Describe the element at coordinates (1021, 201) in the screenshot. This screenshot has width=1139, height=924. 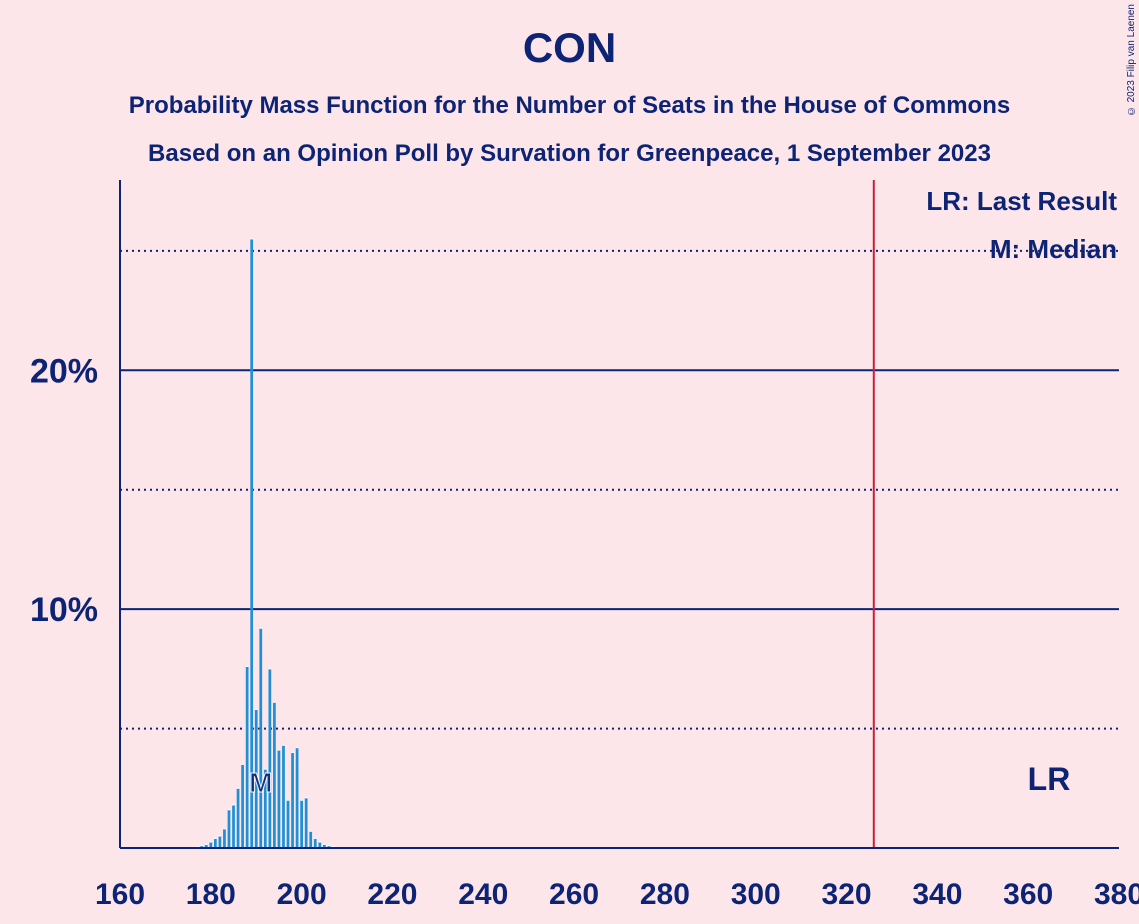
I see `legend-last-result: LR: Last Result` at that location.